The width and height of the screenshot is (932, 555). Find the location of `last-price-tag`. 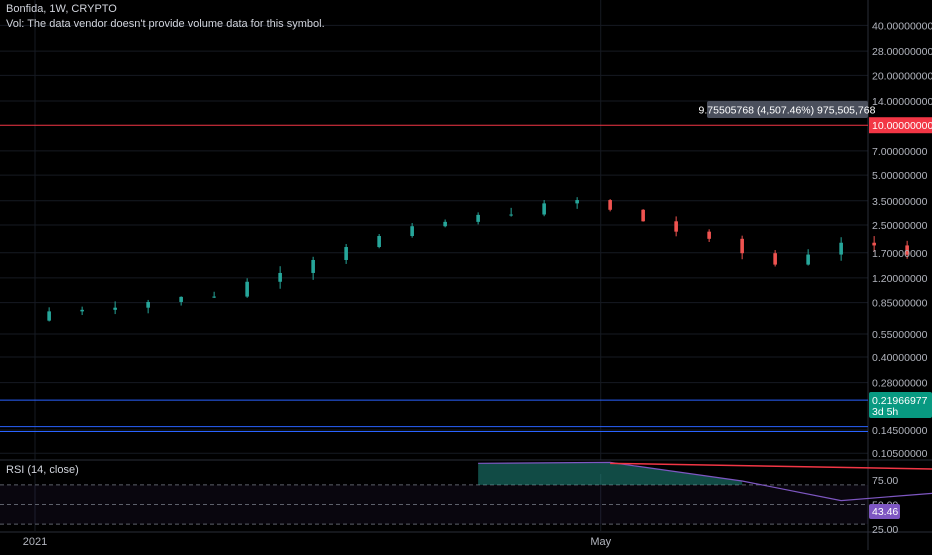

last-price-tag is located at coordinates (900, 405).